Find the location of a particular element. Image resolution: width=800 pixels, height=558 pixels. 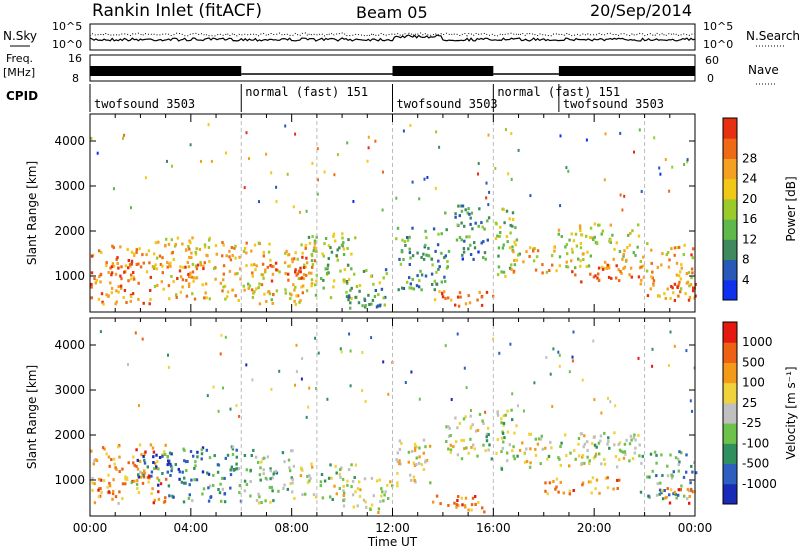

nsearch-trace is located at coordinates (392, 34).